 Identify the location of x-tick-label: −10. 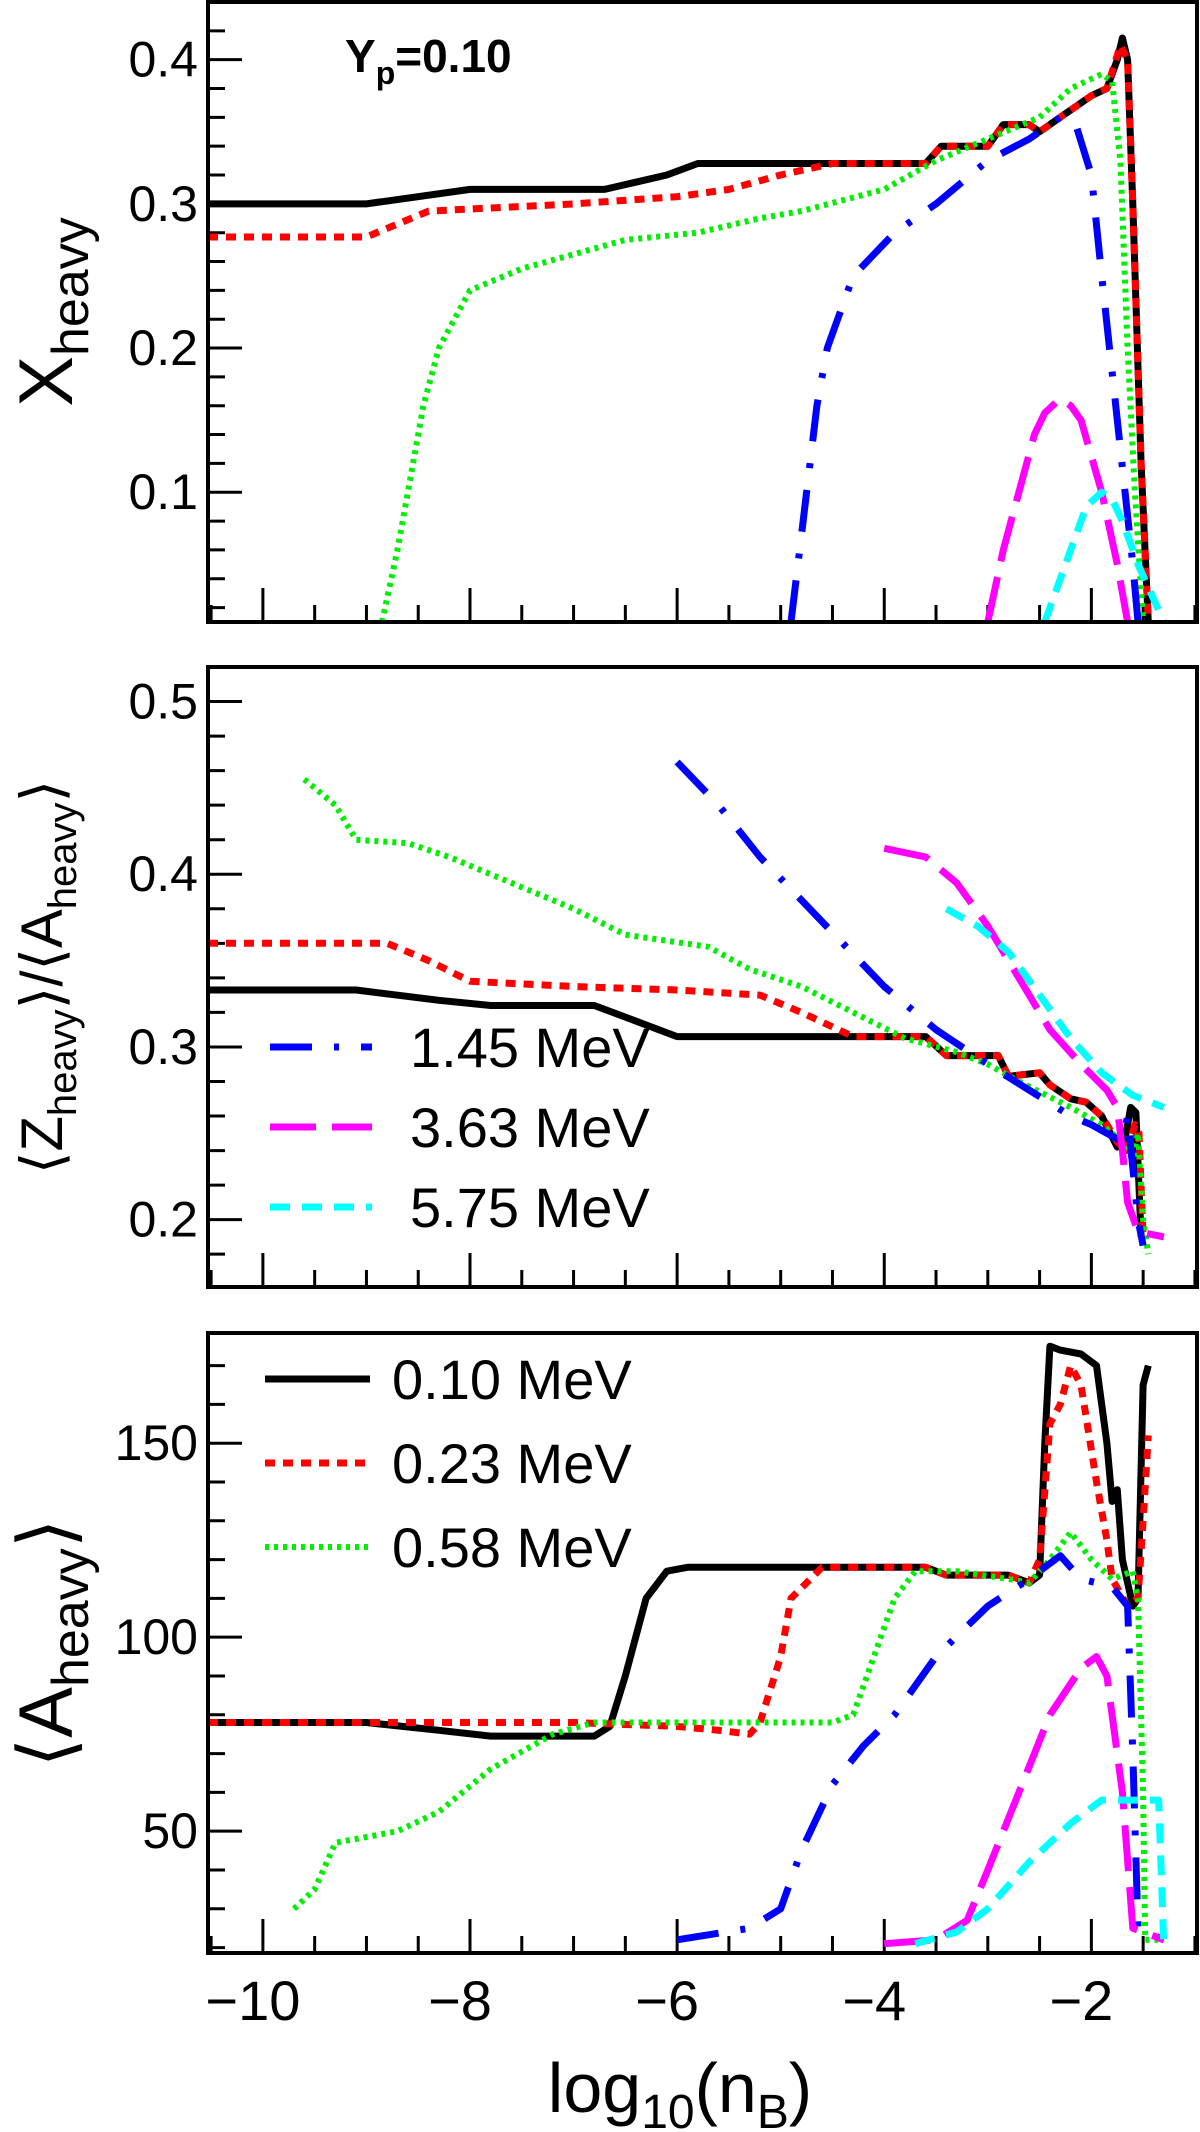
(252, 2000).